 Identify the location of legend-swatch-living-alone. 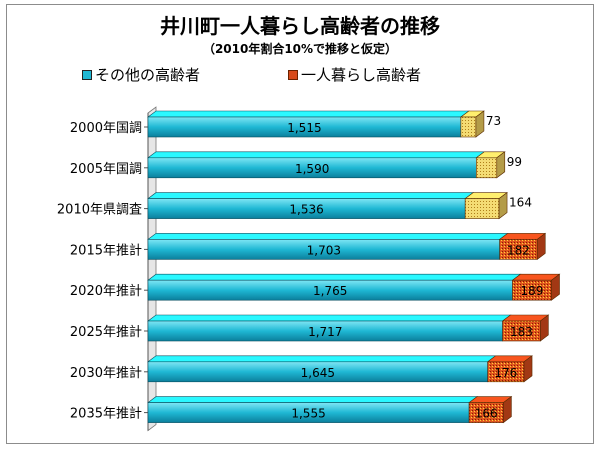
(293, 74).